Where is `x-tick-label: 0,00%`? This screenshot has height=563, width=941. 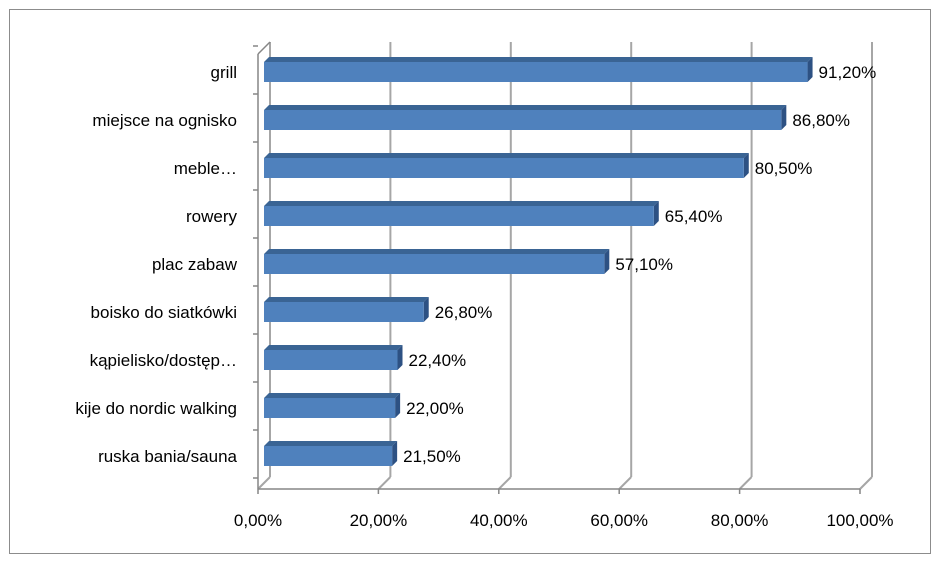 x-tick-label: 0,00% is located at coordinates (258, 520).